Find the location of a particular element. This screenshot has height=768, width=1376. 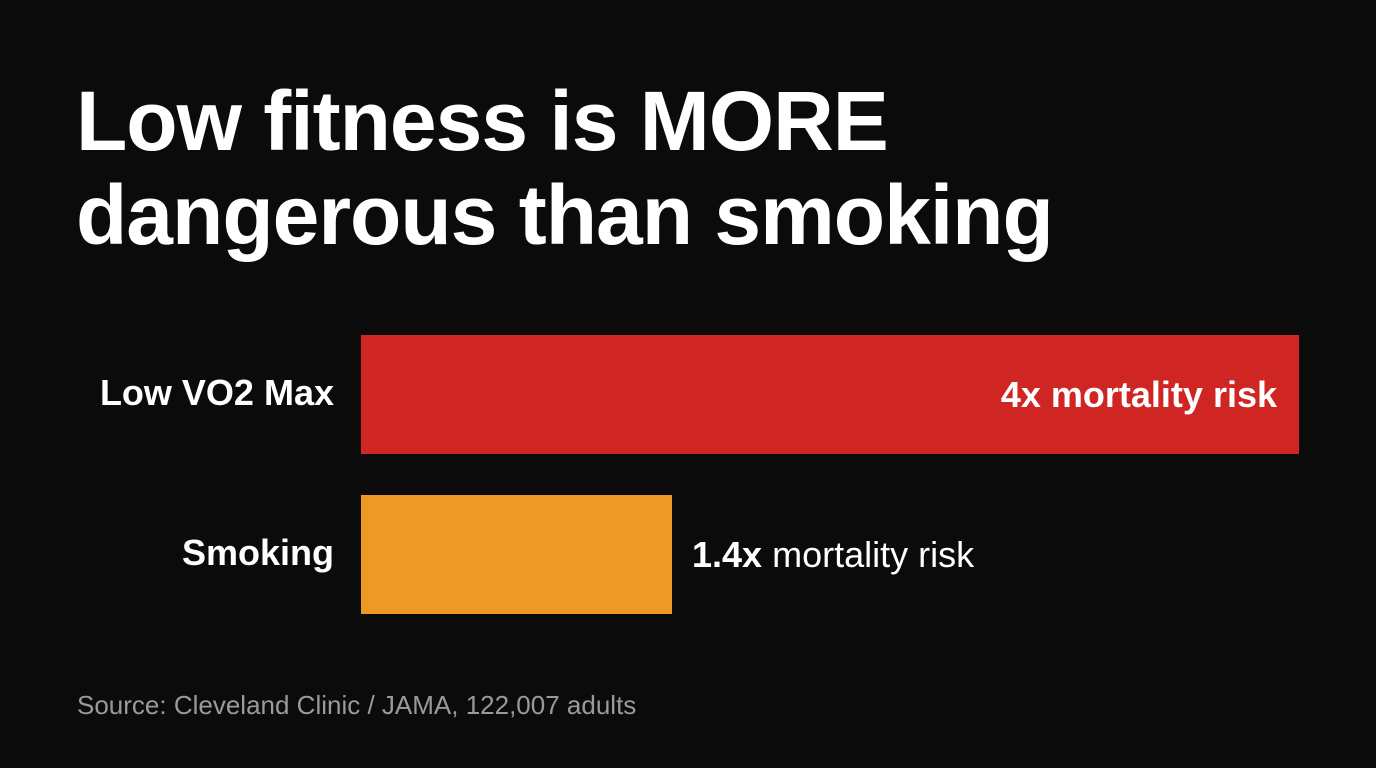

bar-low-vo2-max: 4x mortality risk is located at coordinates (830, 394).